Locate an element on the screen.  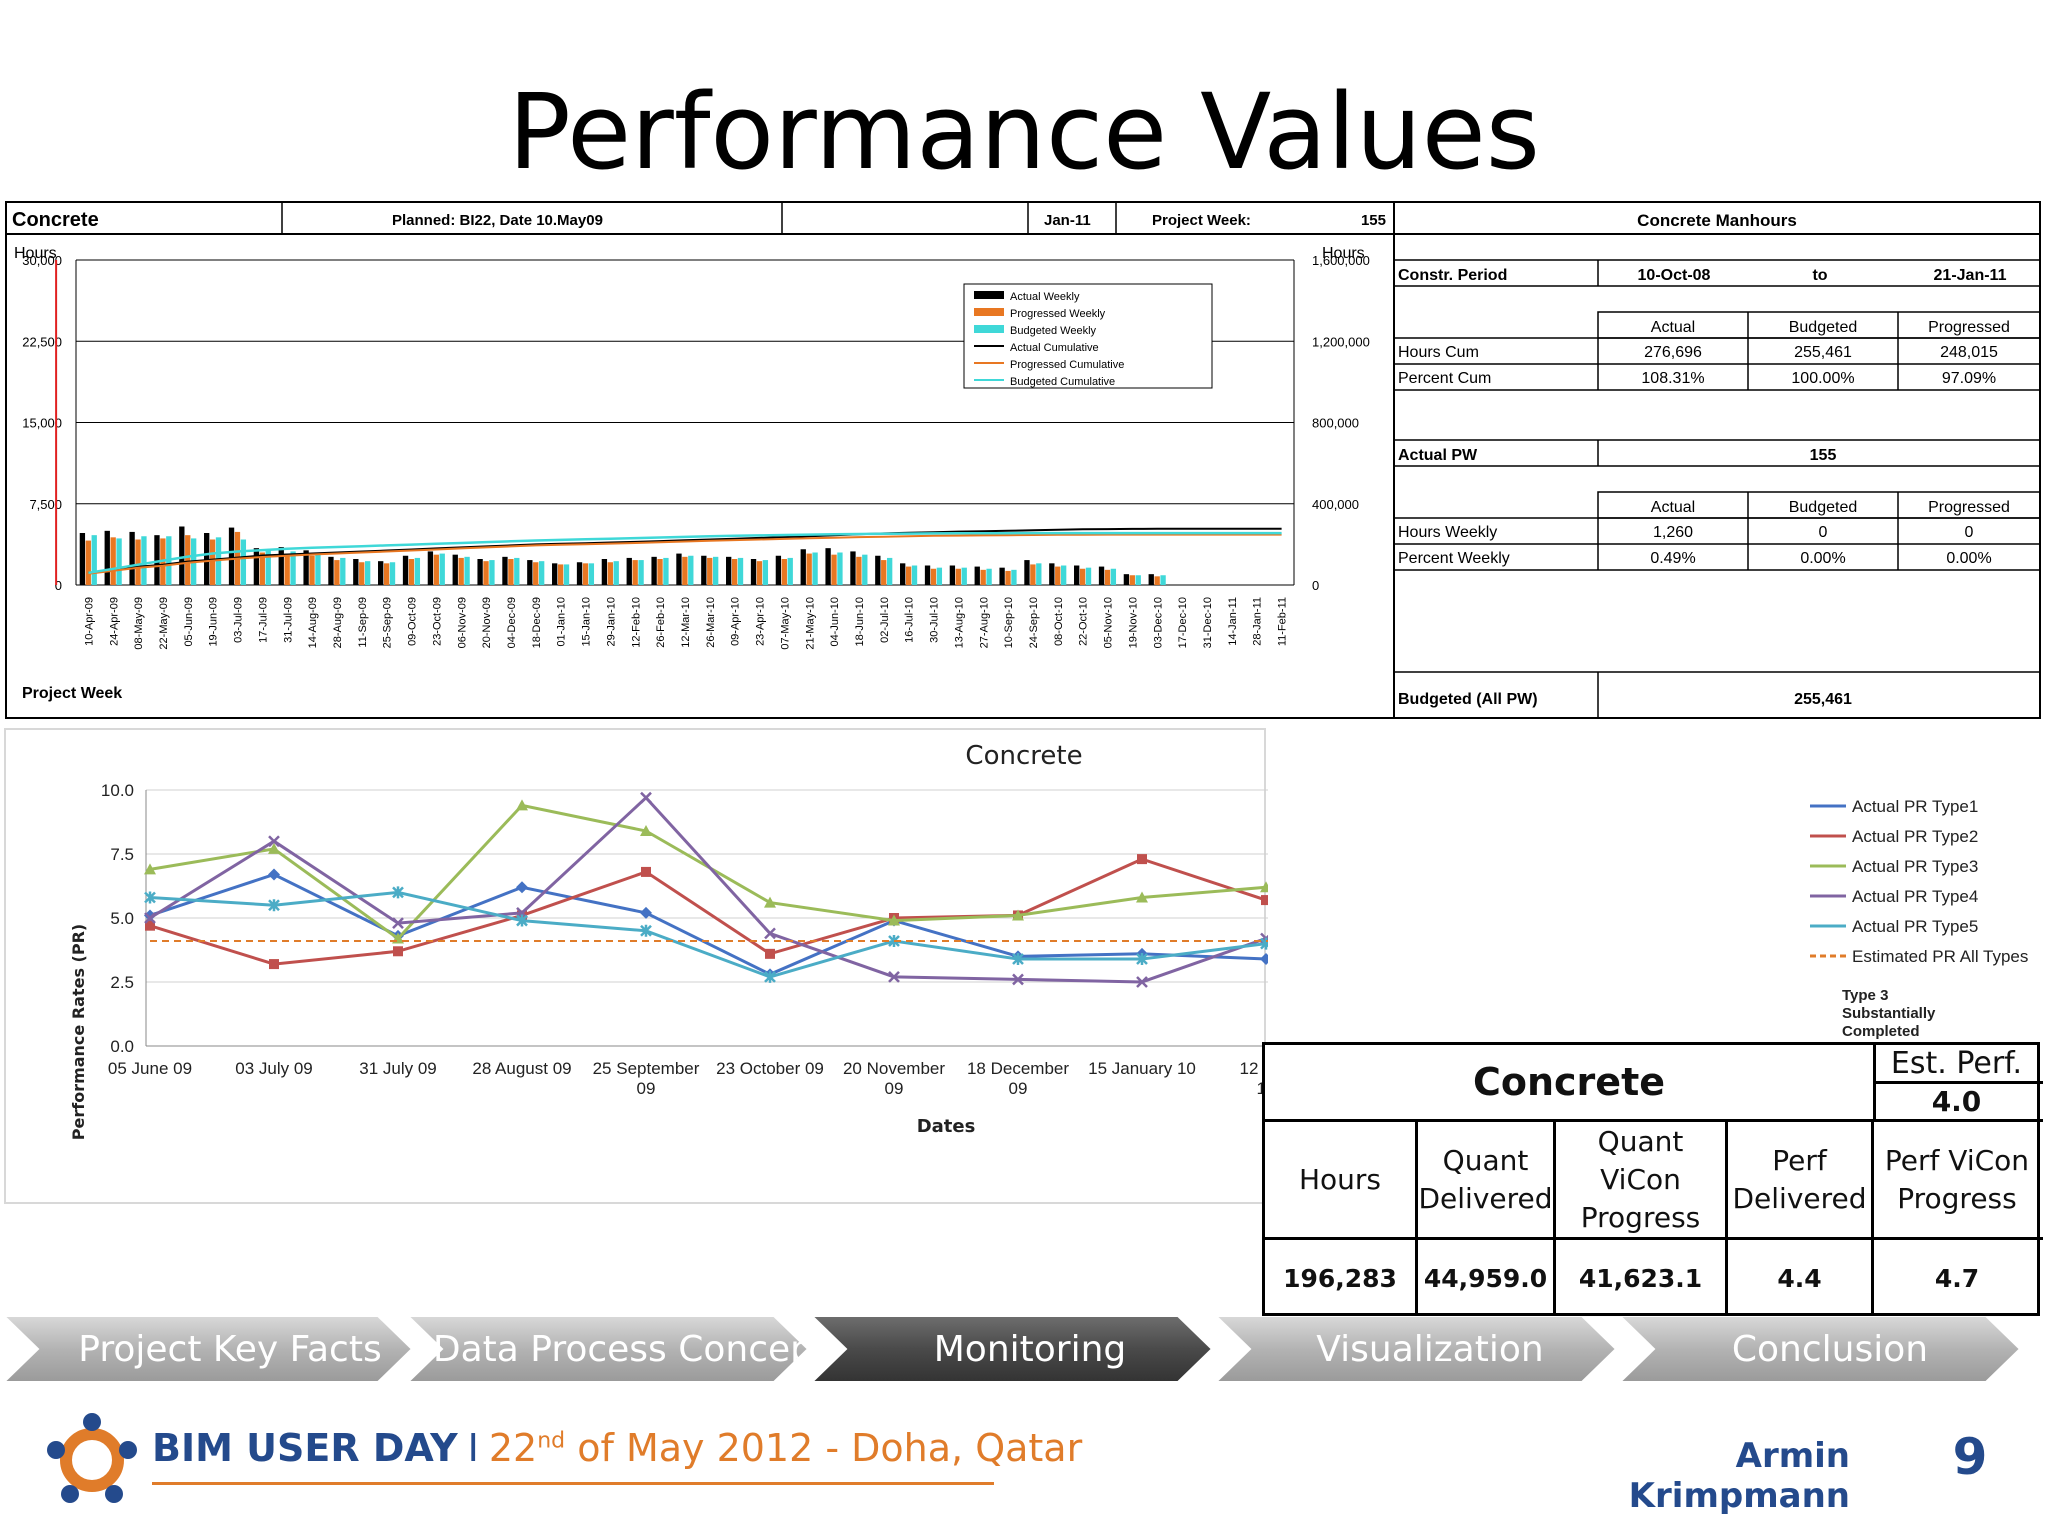
pr-x-tick: 09 is located at coordinates (646, 1088).